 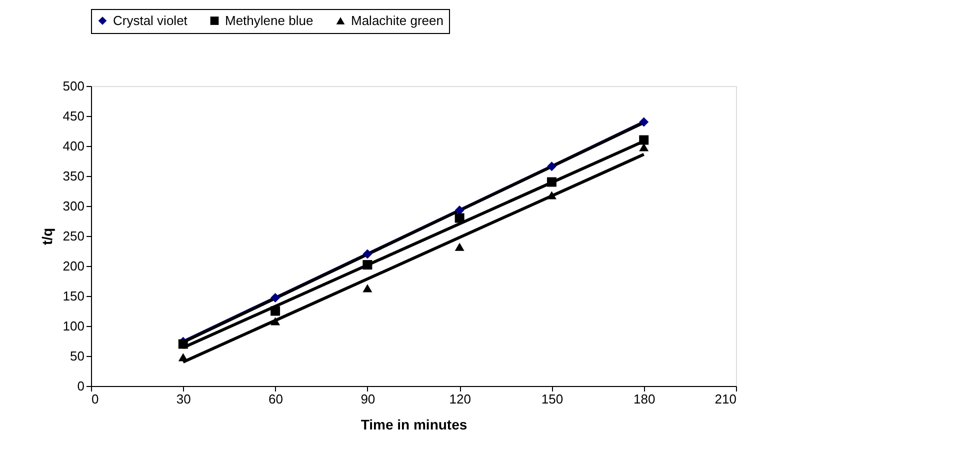 I want to click on y-tick-label: 0, so click(x=80, y=386).